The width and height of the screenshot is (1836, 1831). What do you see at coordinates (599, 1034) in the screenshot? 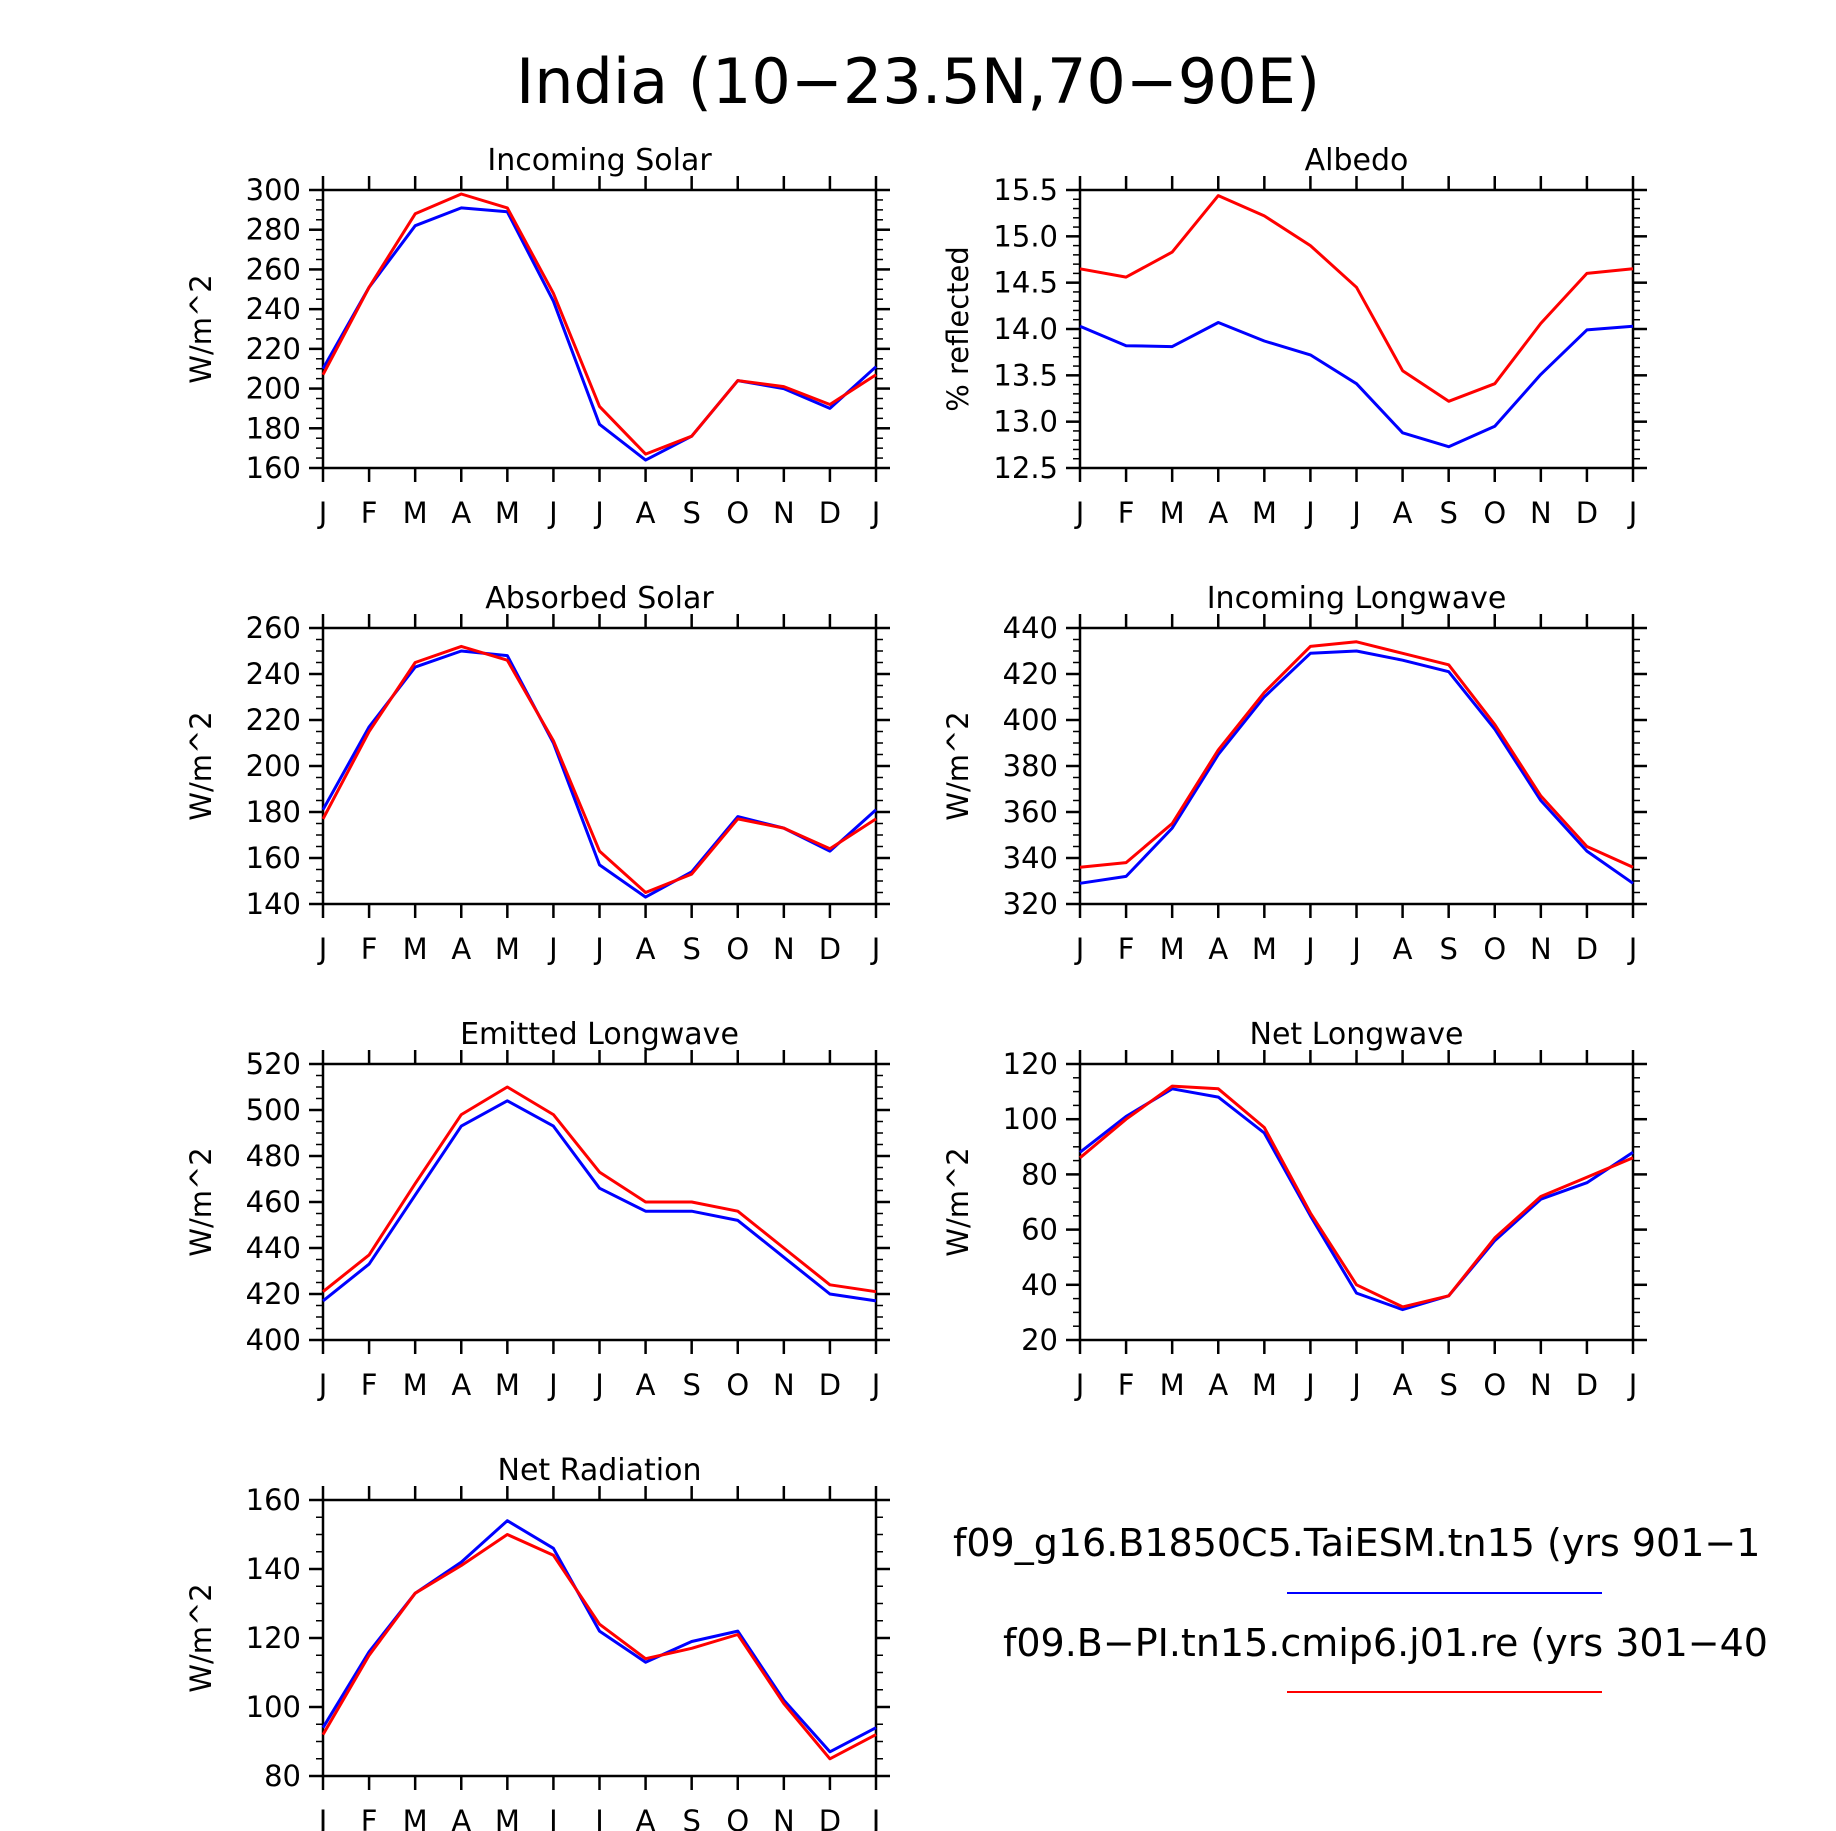
I see `panel-title: Emitted Longwave` at bounding box center [599, 1034].